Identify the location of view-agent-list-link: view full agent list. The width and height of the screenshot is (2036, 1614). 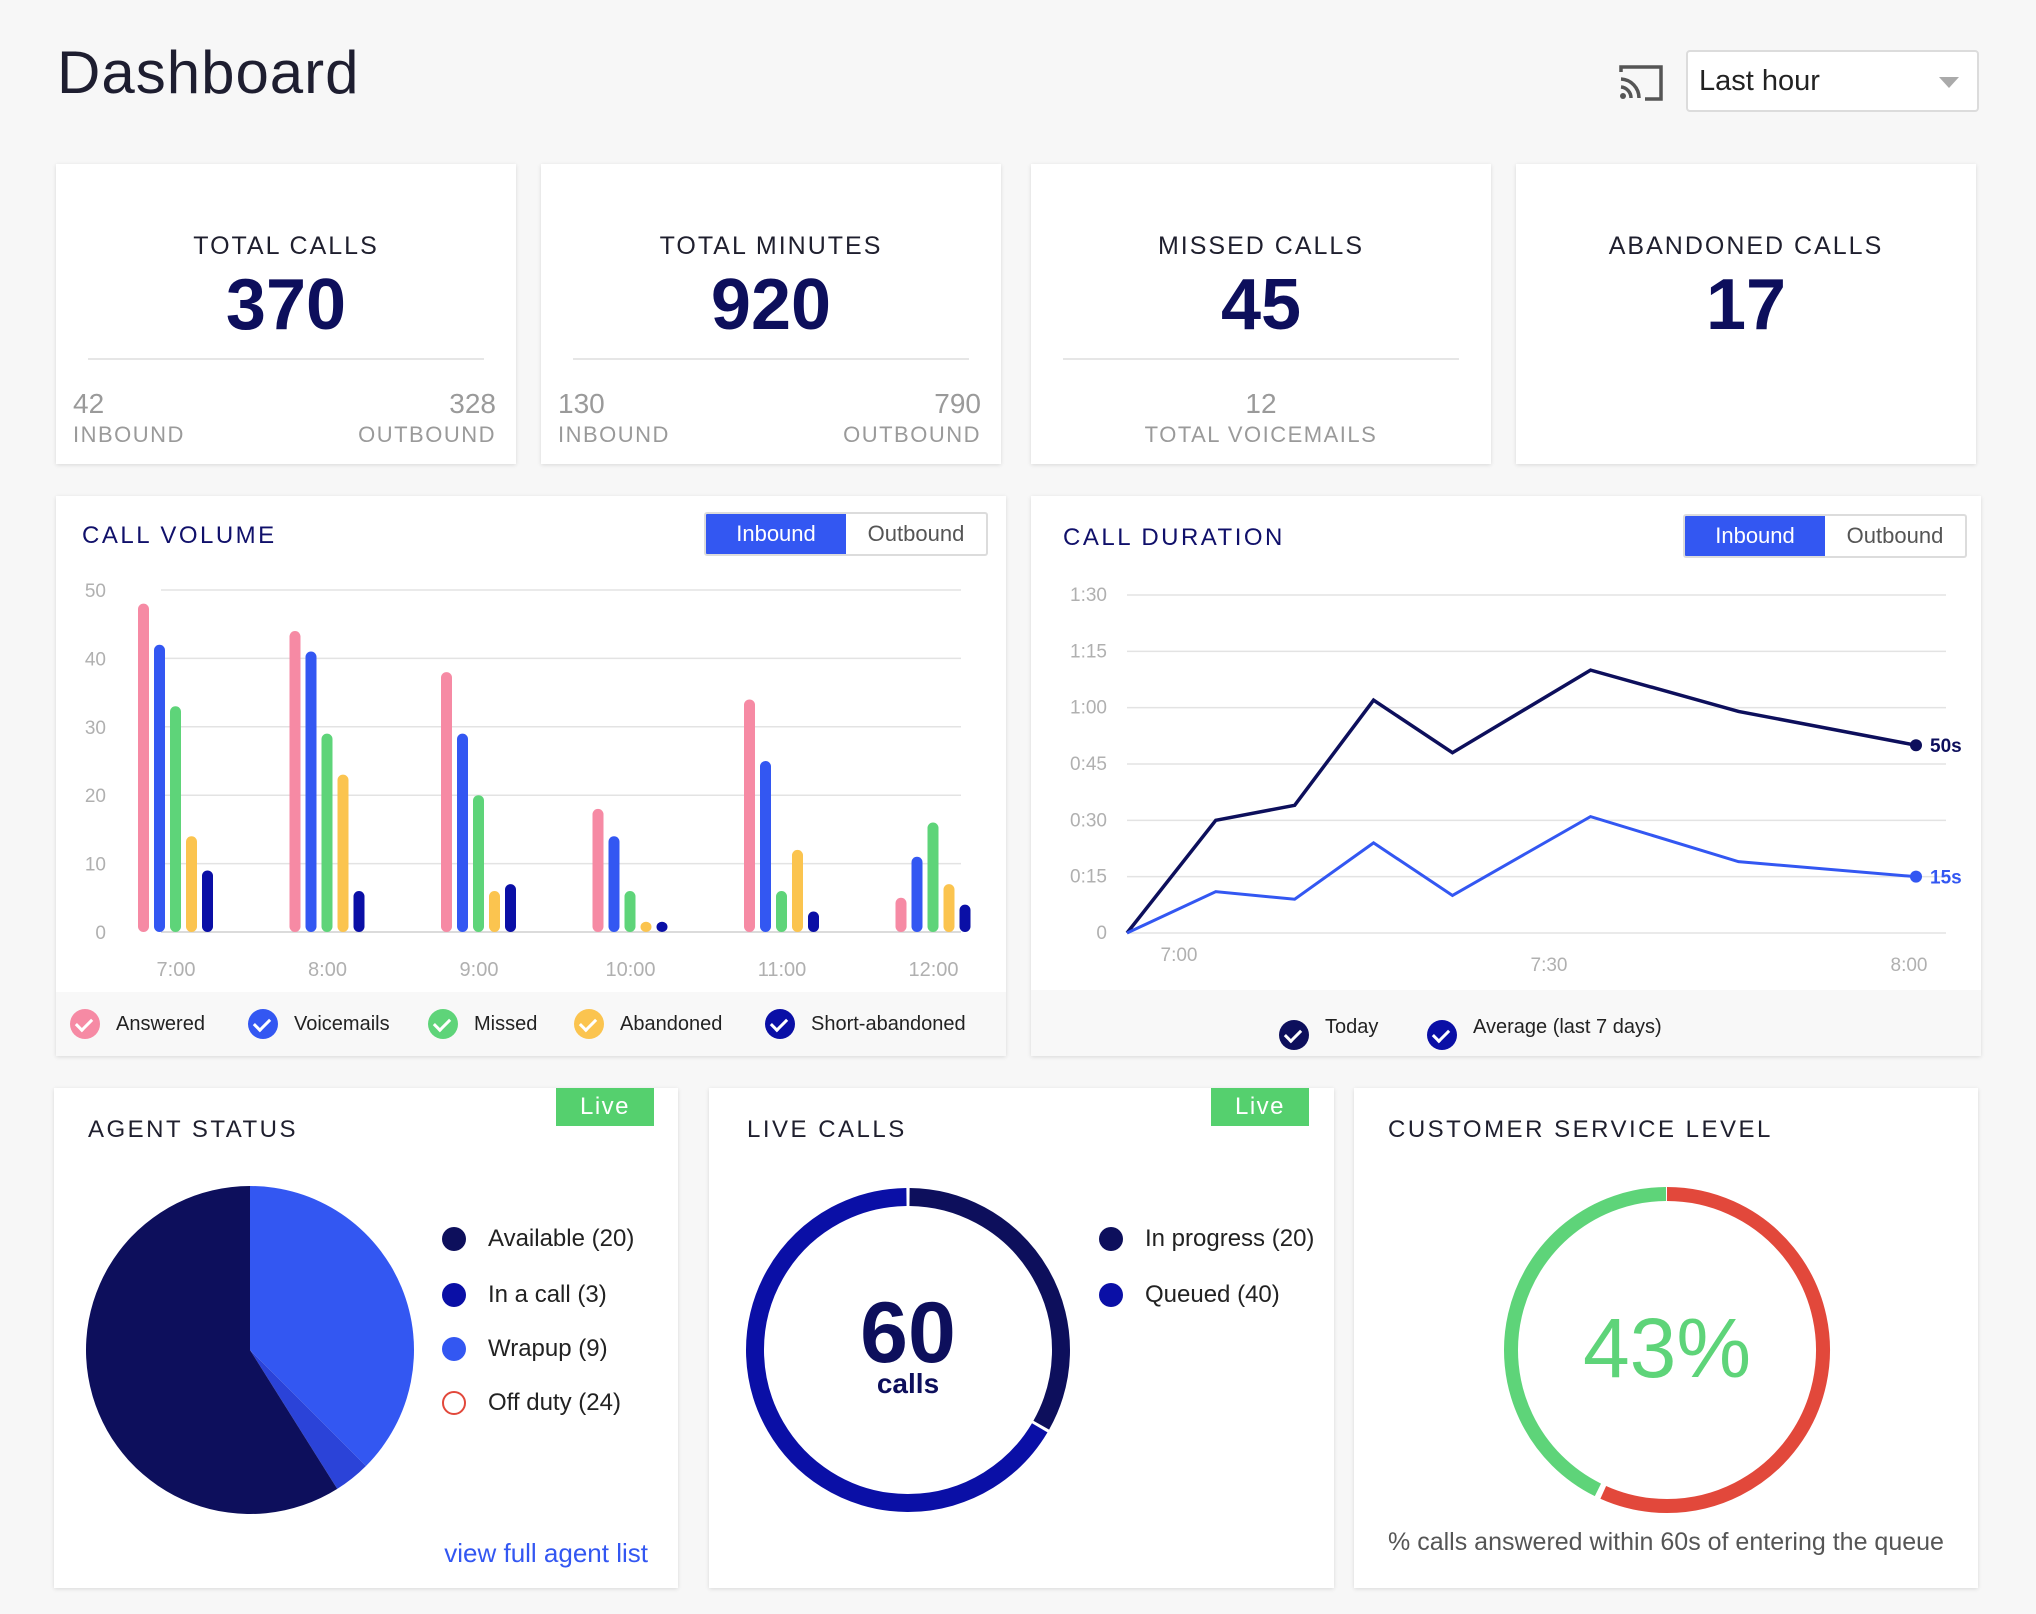
(546, 1553).